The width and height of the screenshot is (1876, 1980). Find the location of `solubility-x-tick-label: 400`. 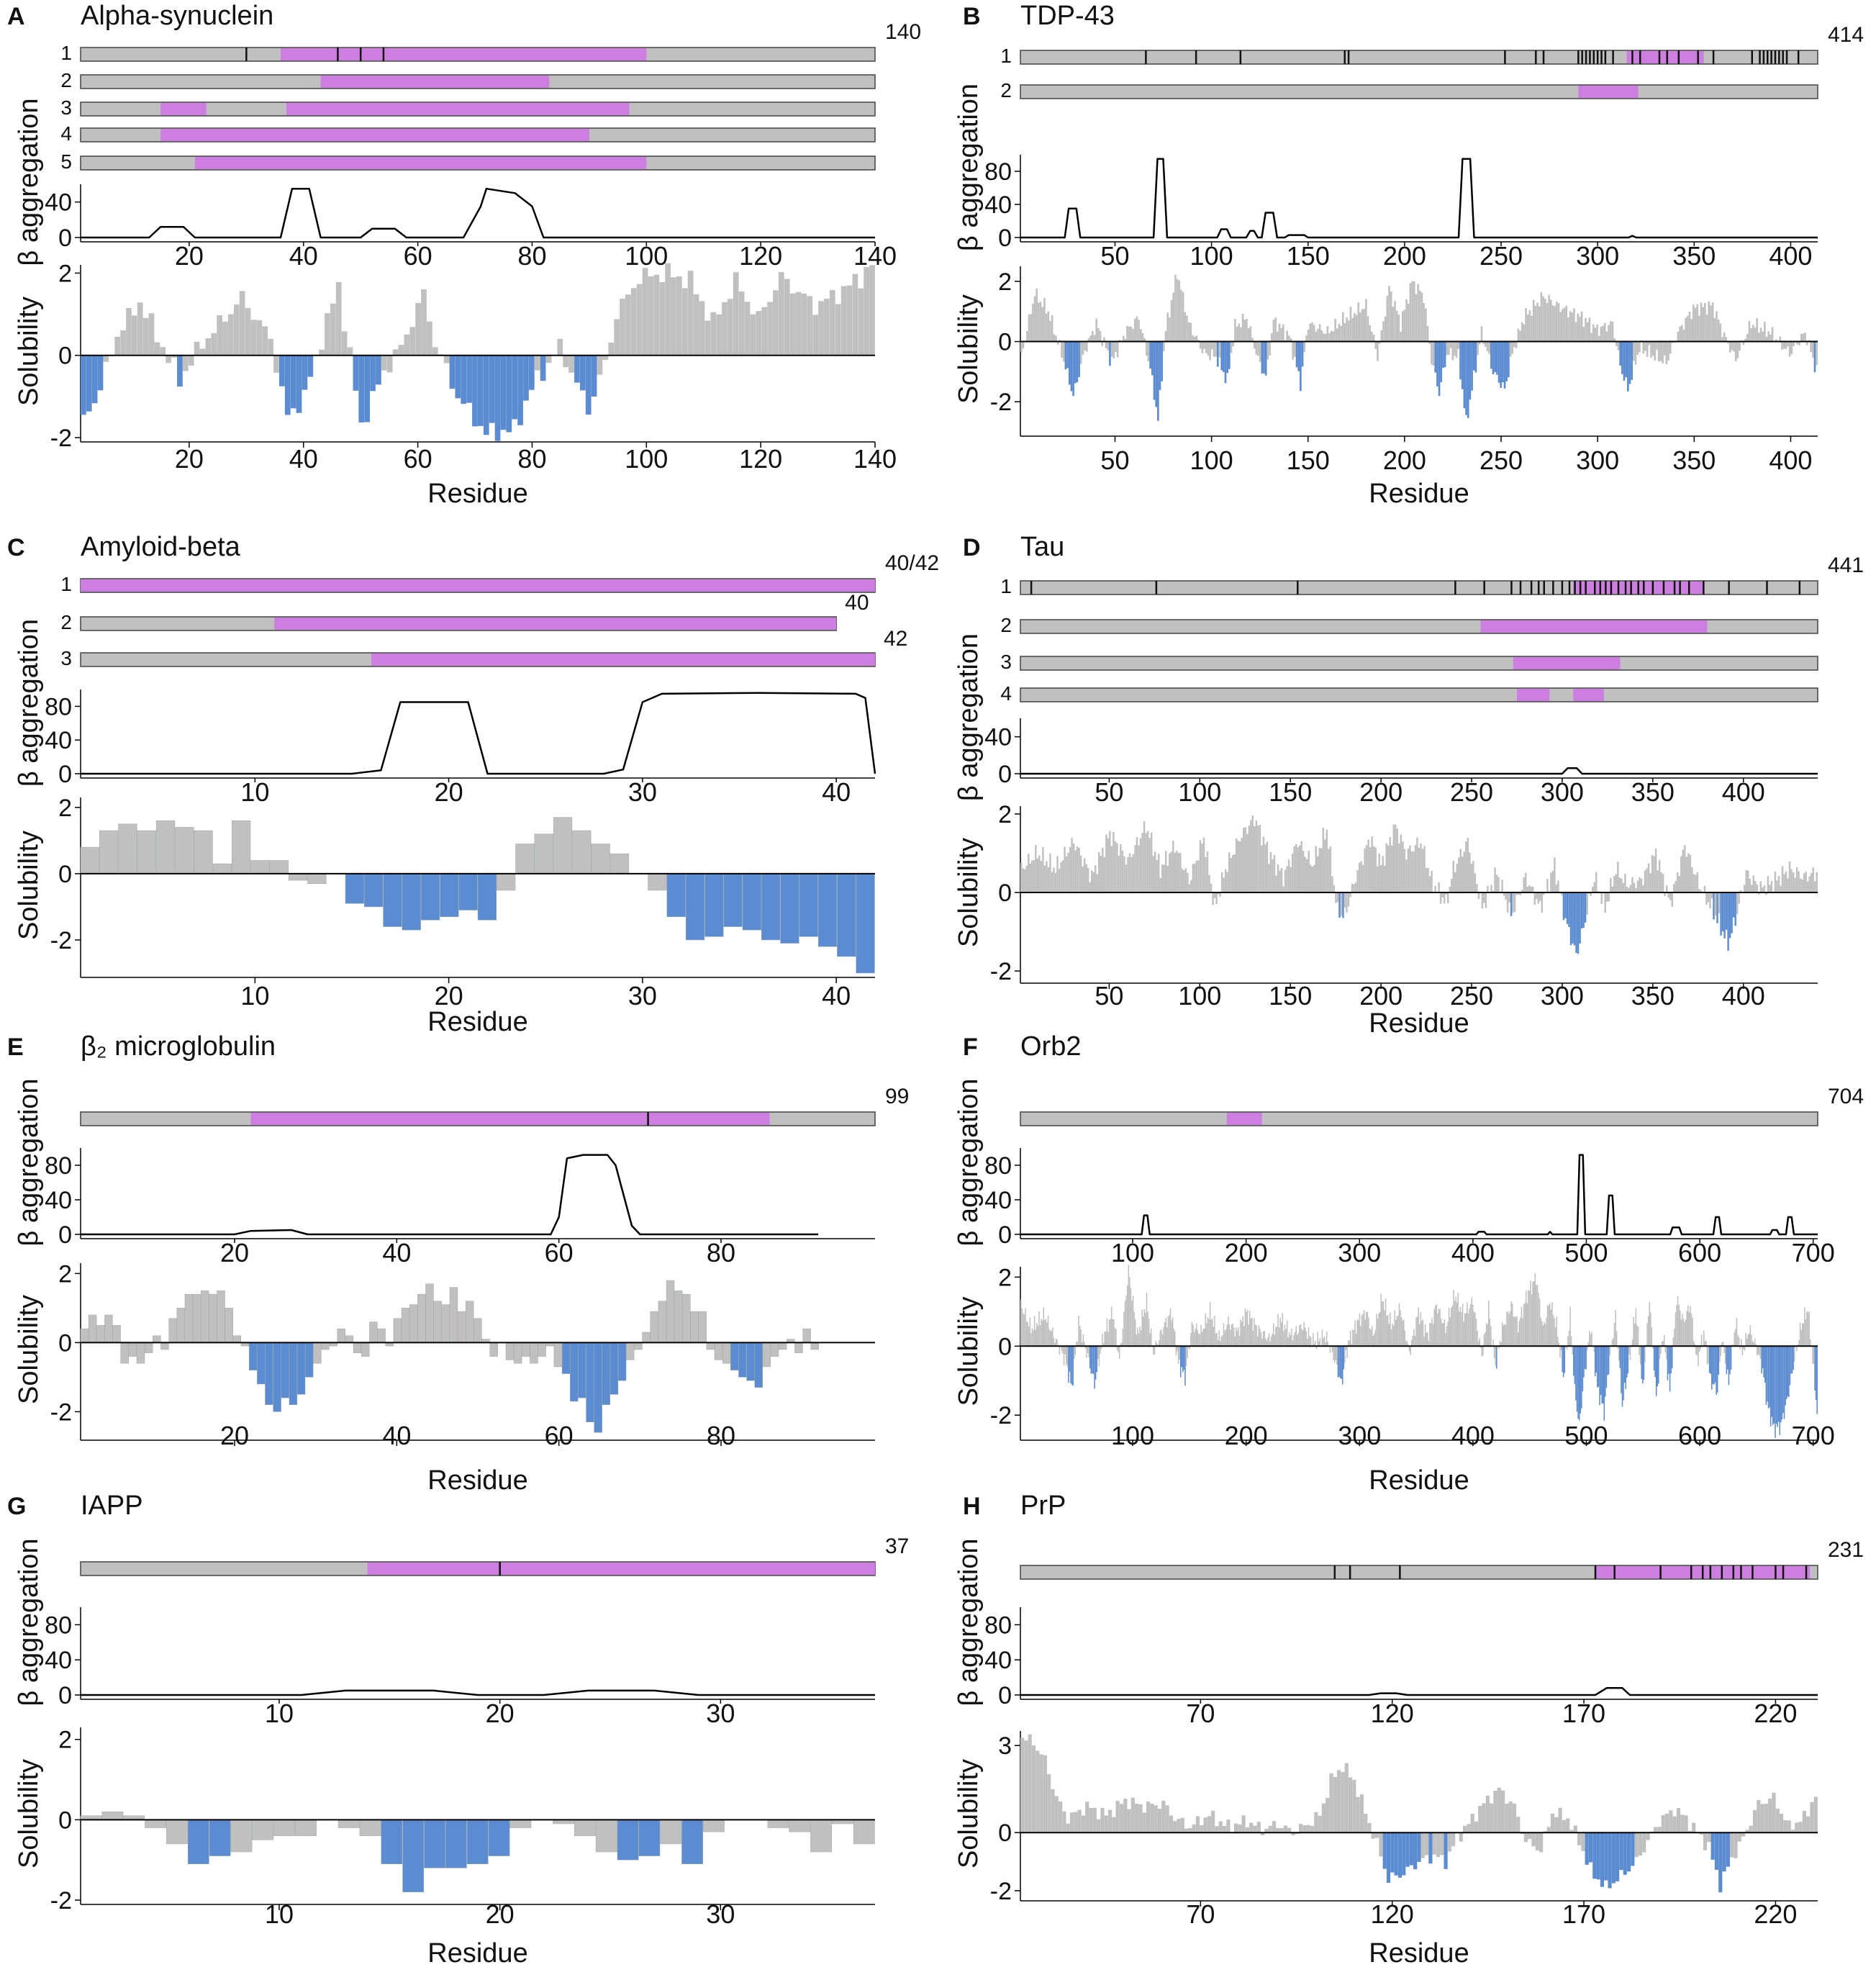

solubility-x-tick-label: 400 is located at coordinates (1743, 996).